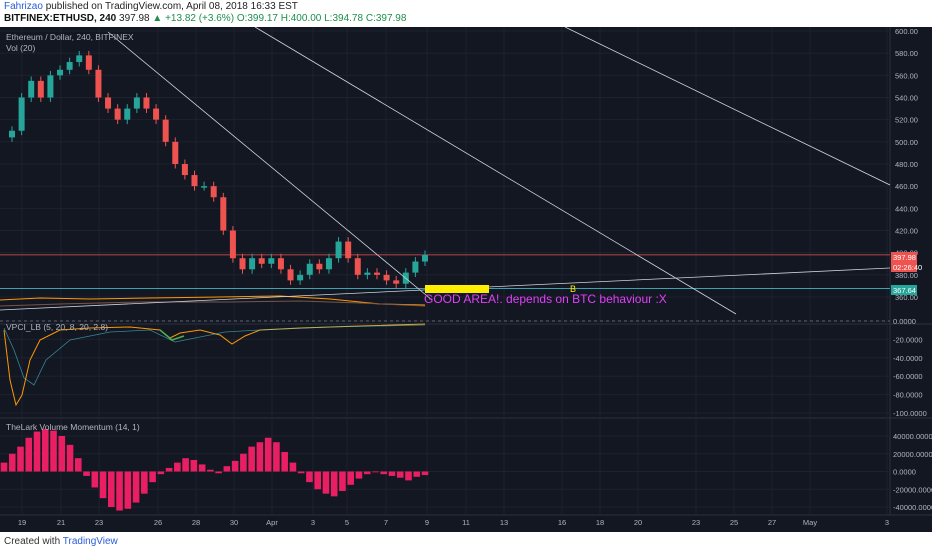  Describe the element at coordinates (344, 18) in the screenshot. I see `low-value: L:394.78` at that location.